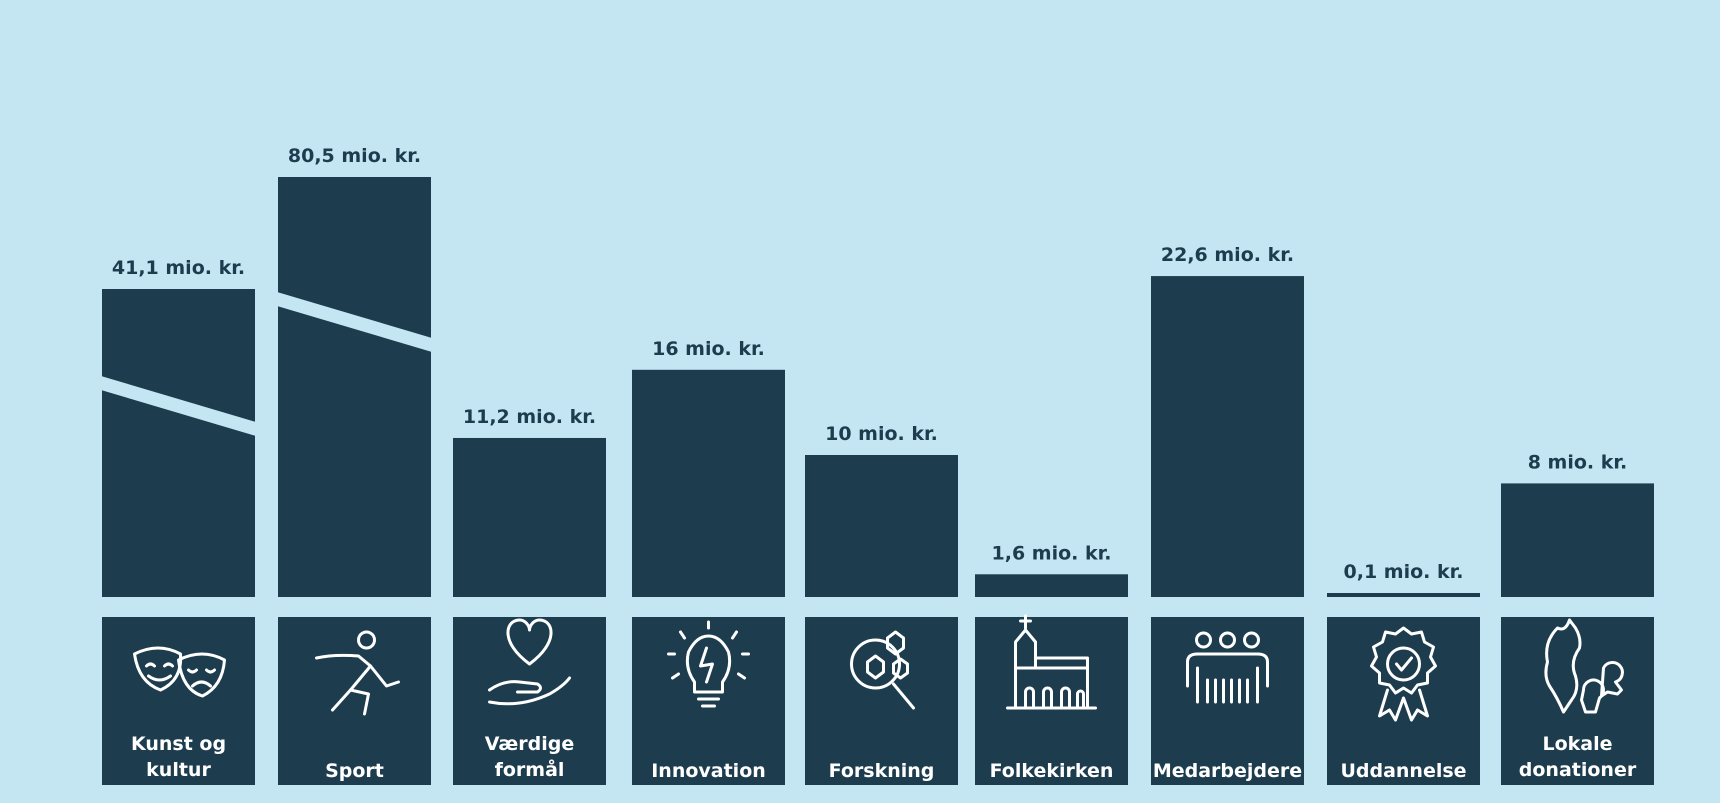 This screenshot has width=1720, height=803. Describe the element at coordinates (529, 417) in the screenshot. I see `value-label-3: 11,2 mio. kr.` at that location.